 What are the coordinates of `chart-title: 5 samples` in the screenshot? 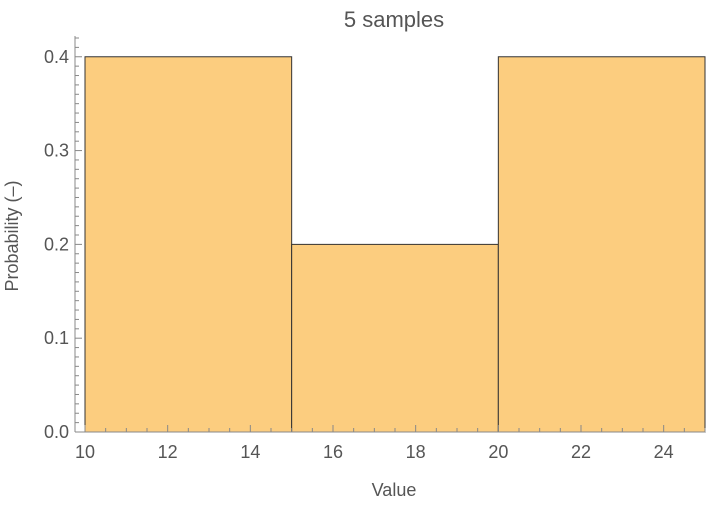 It's located at (394, 19).